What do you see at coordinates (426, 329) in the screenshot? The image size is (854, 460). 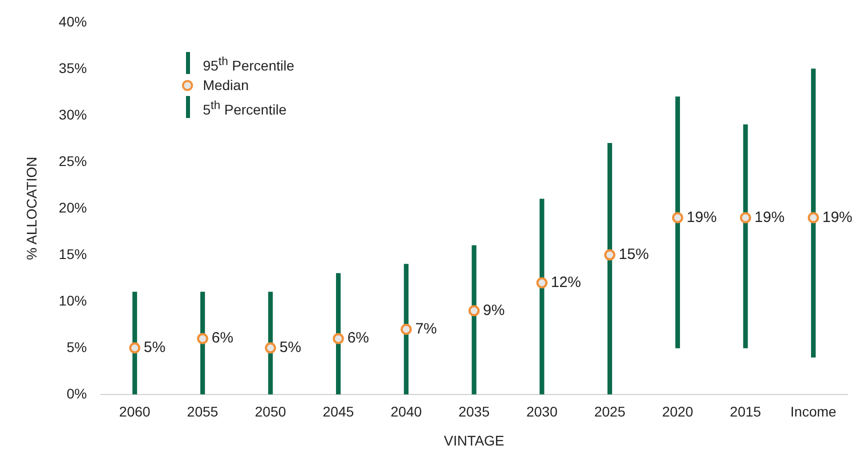 I see `data-label: 7%` at bounding box center [426, 329].